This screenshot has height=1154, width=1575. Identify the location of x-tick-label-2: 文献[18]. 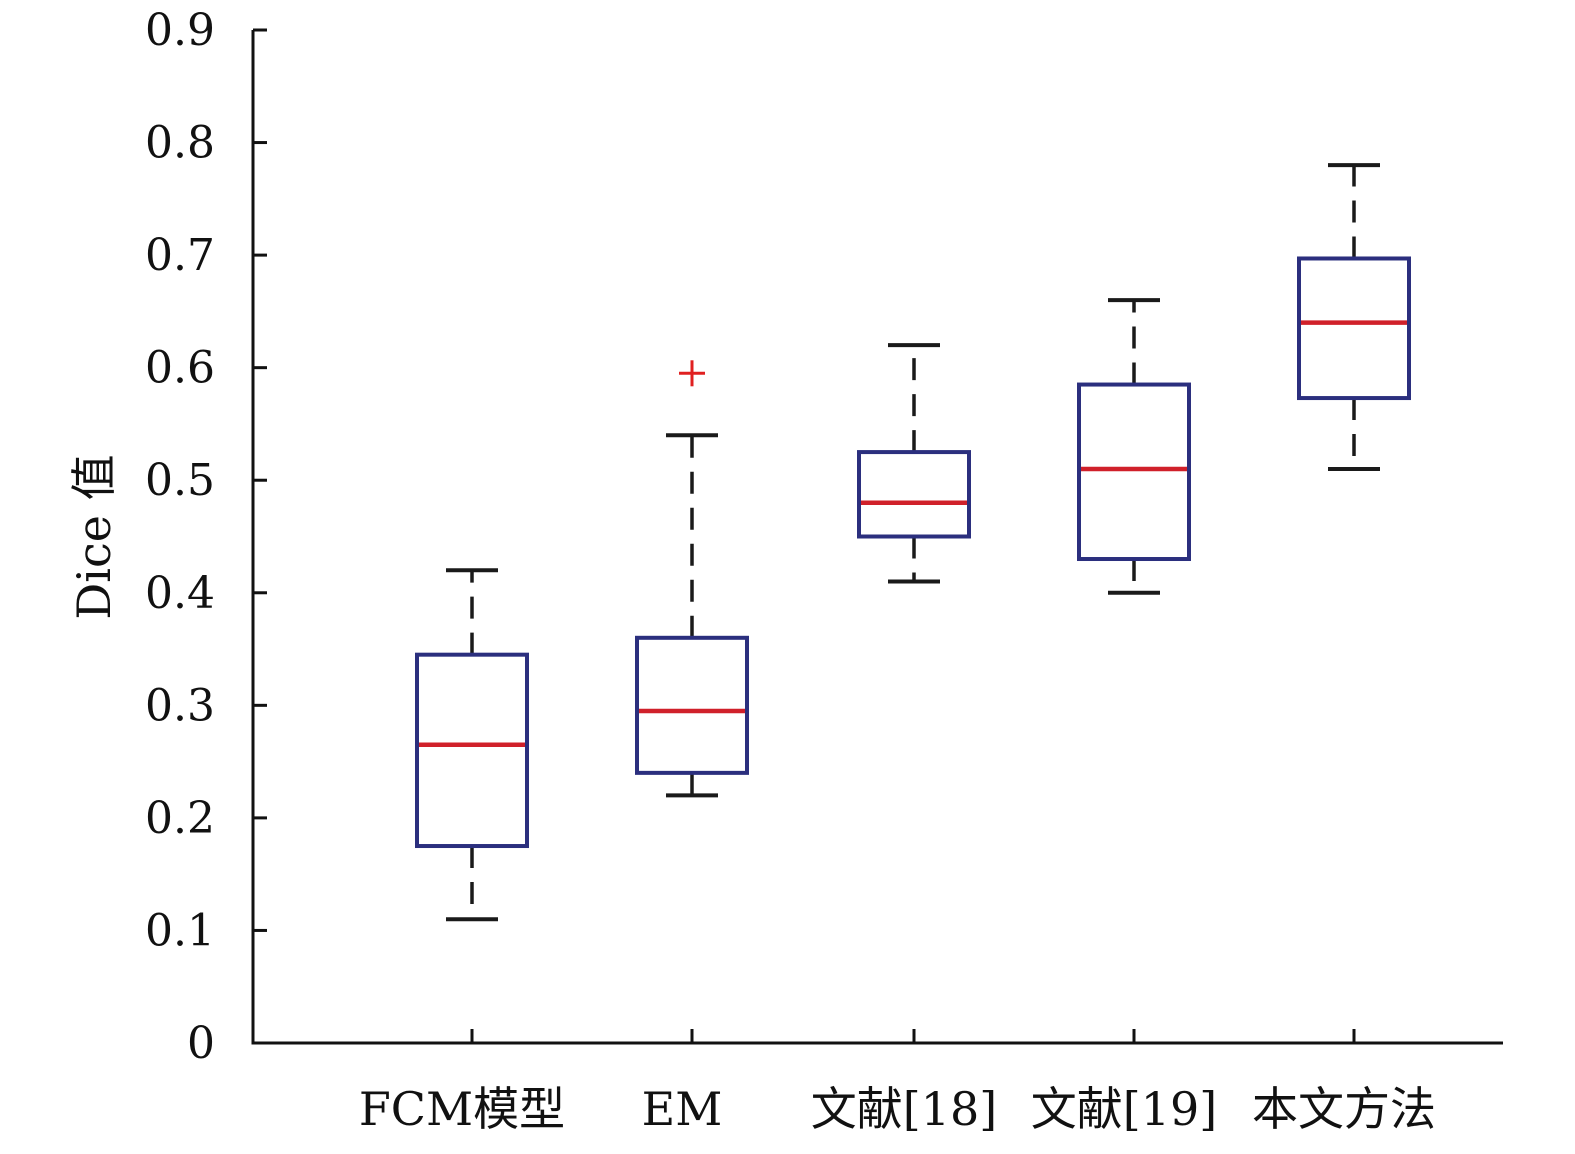
(904, 1109).